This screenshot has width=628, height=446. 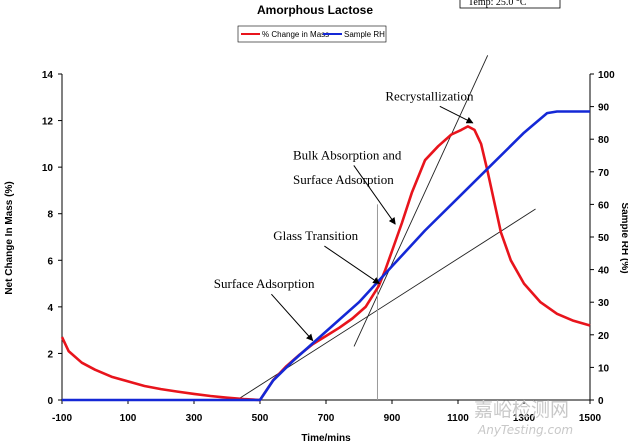 I want to click on watermark-cn: 嘉峪检测网, so click(x=521, y=410).